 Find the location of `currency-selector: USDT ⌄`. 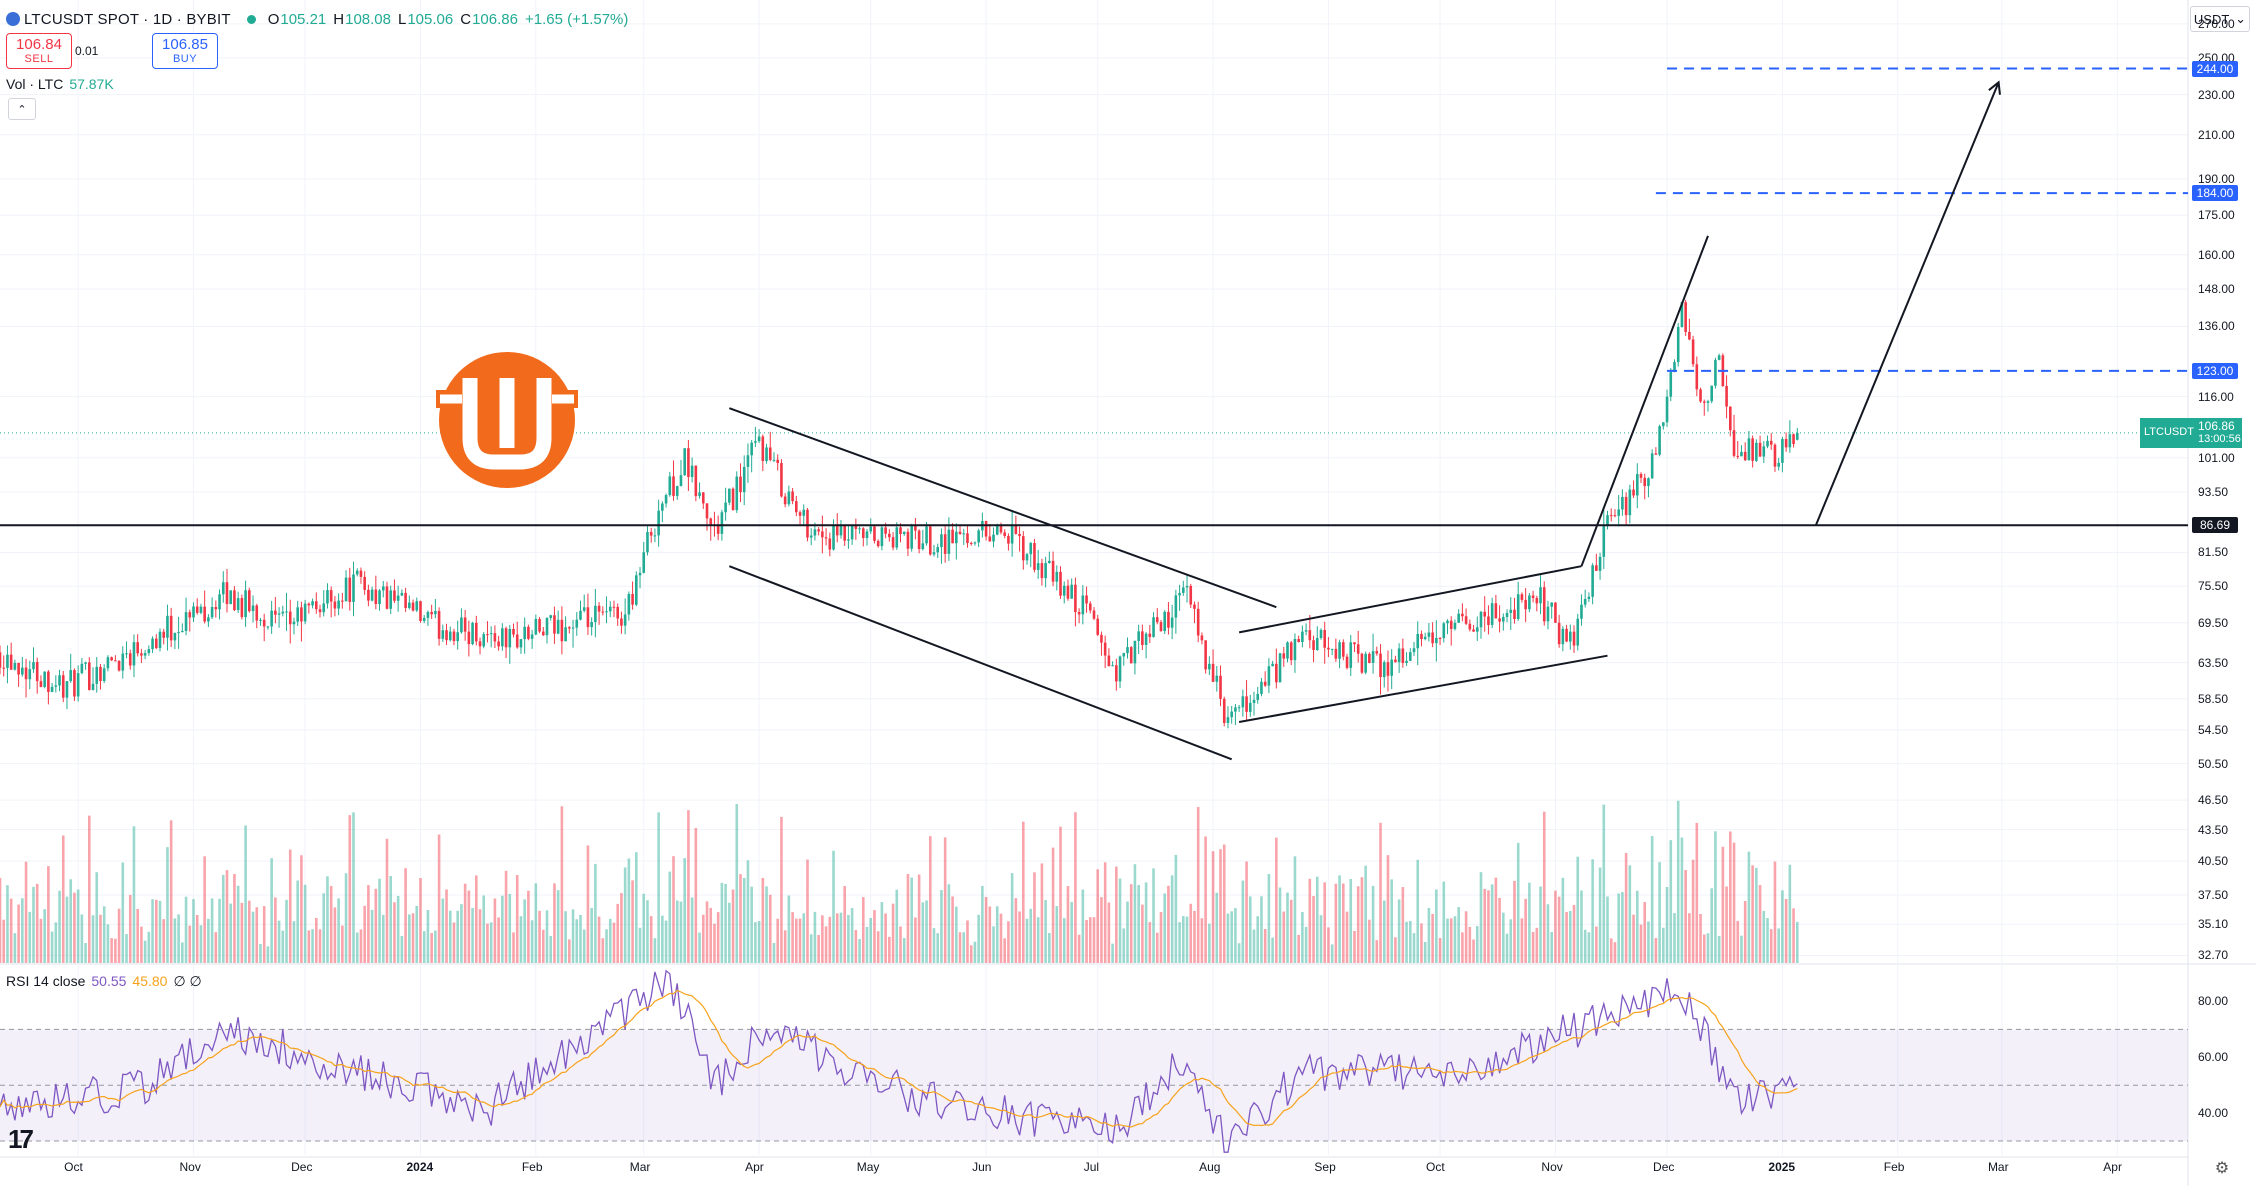

currency-selector: USDT ⌄ is located at coordinates (2220, 19).